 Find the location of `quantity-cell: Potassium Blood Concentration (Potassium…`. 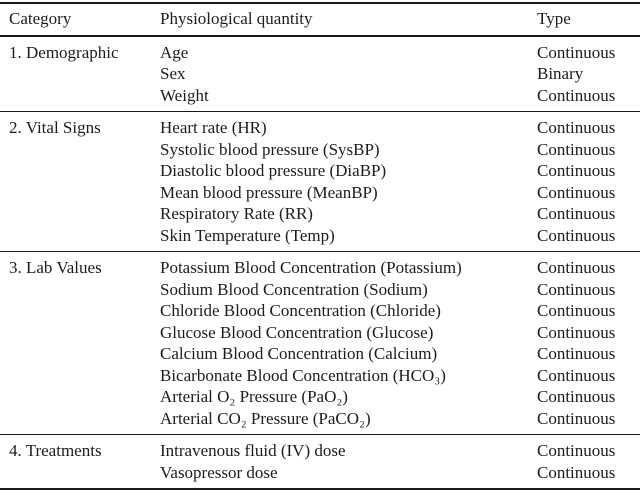

quantity-cell: Potassium Blood Concentration (Potassium… is located at coordinates (311, 267).